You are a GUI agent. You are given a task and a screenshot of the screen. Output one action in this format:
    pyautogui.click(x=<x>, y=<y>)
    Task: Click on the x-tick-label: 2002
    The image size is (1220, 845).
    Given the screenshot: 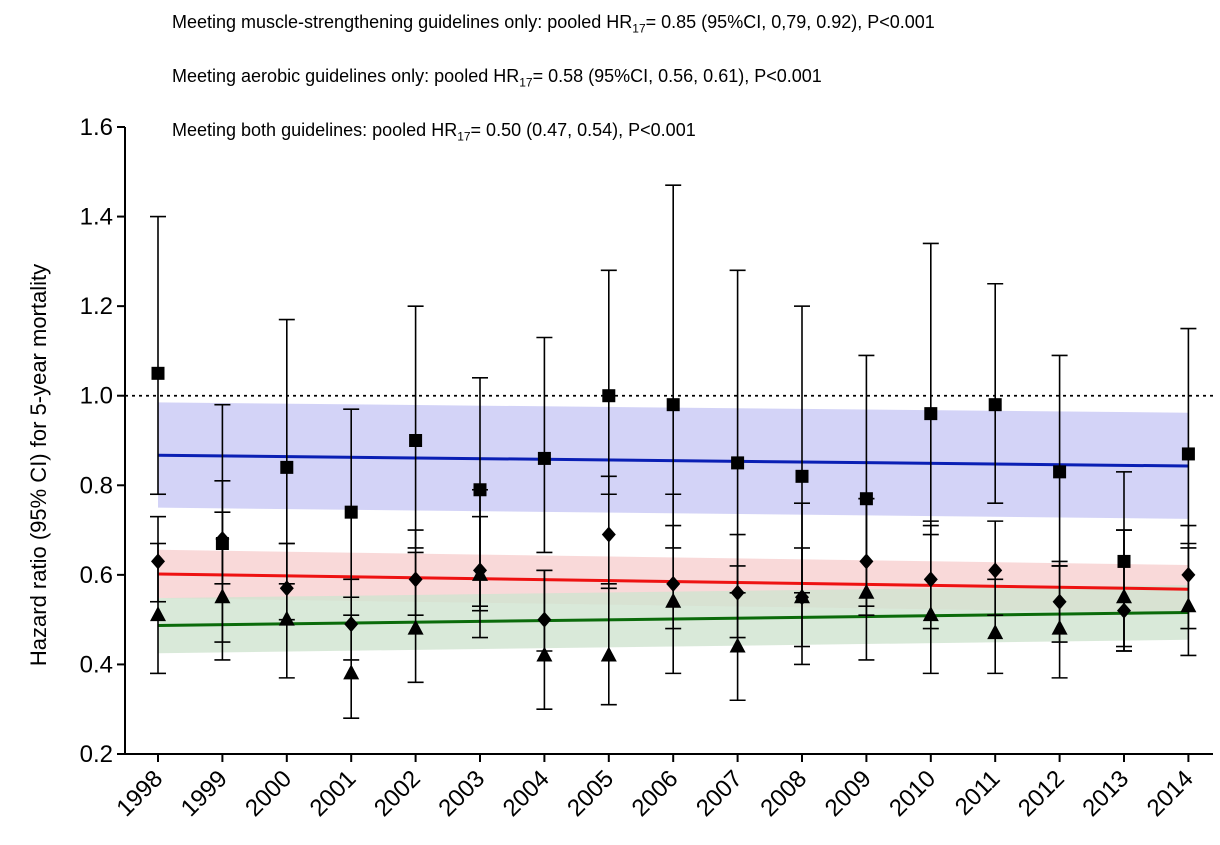 What is the action you would take?
    pyautogui.click(x=397, y=793)
    